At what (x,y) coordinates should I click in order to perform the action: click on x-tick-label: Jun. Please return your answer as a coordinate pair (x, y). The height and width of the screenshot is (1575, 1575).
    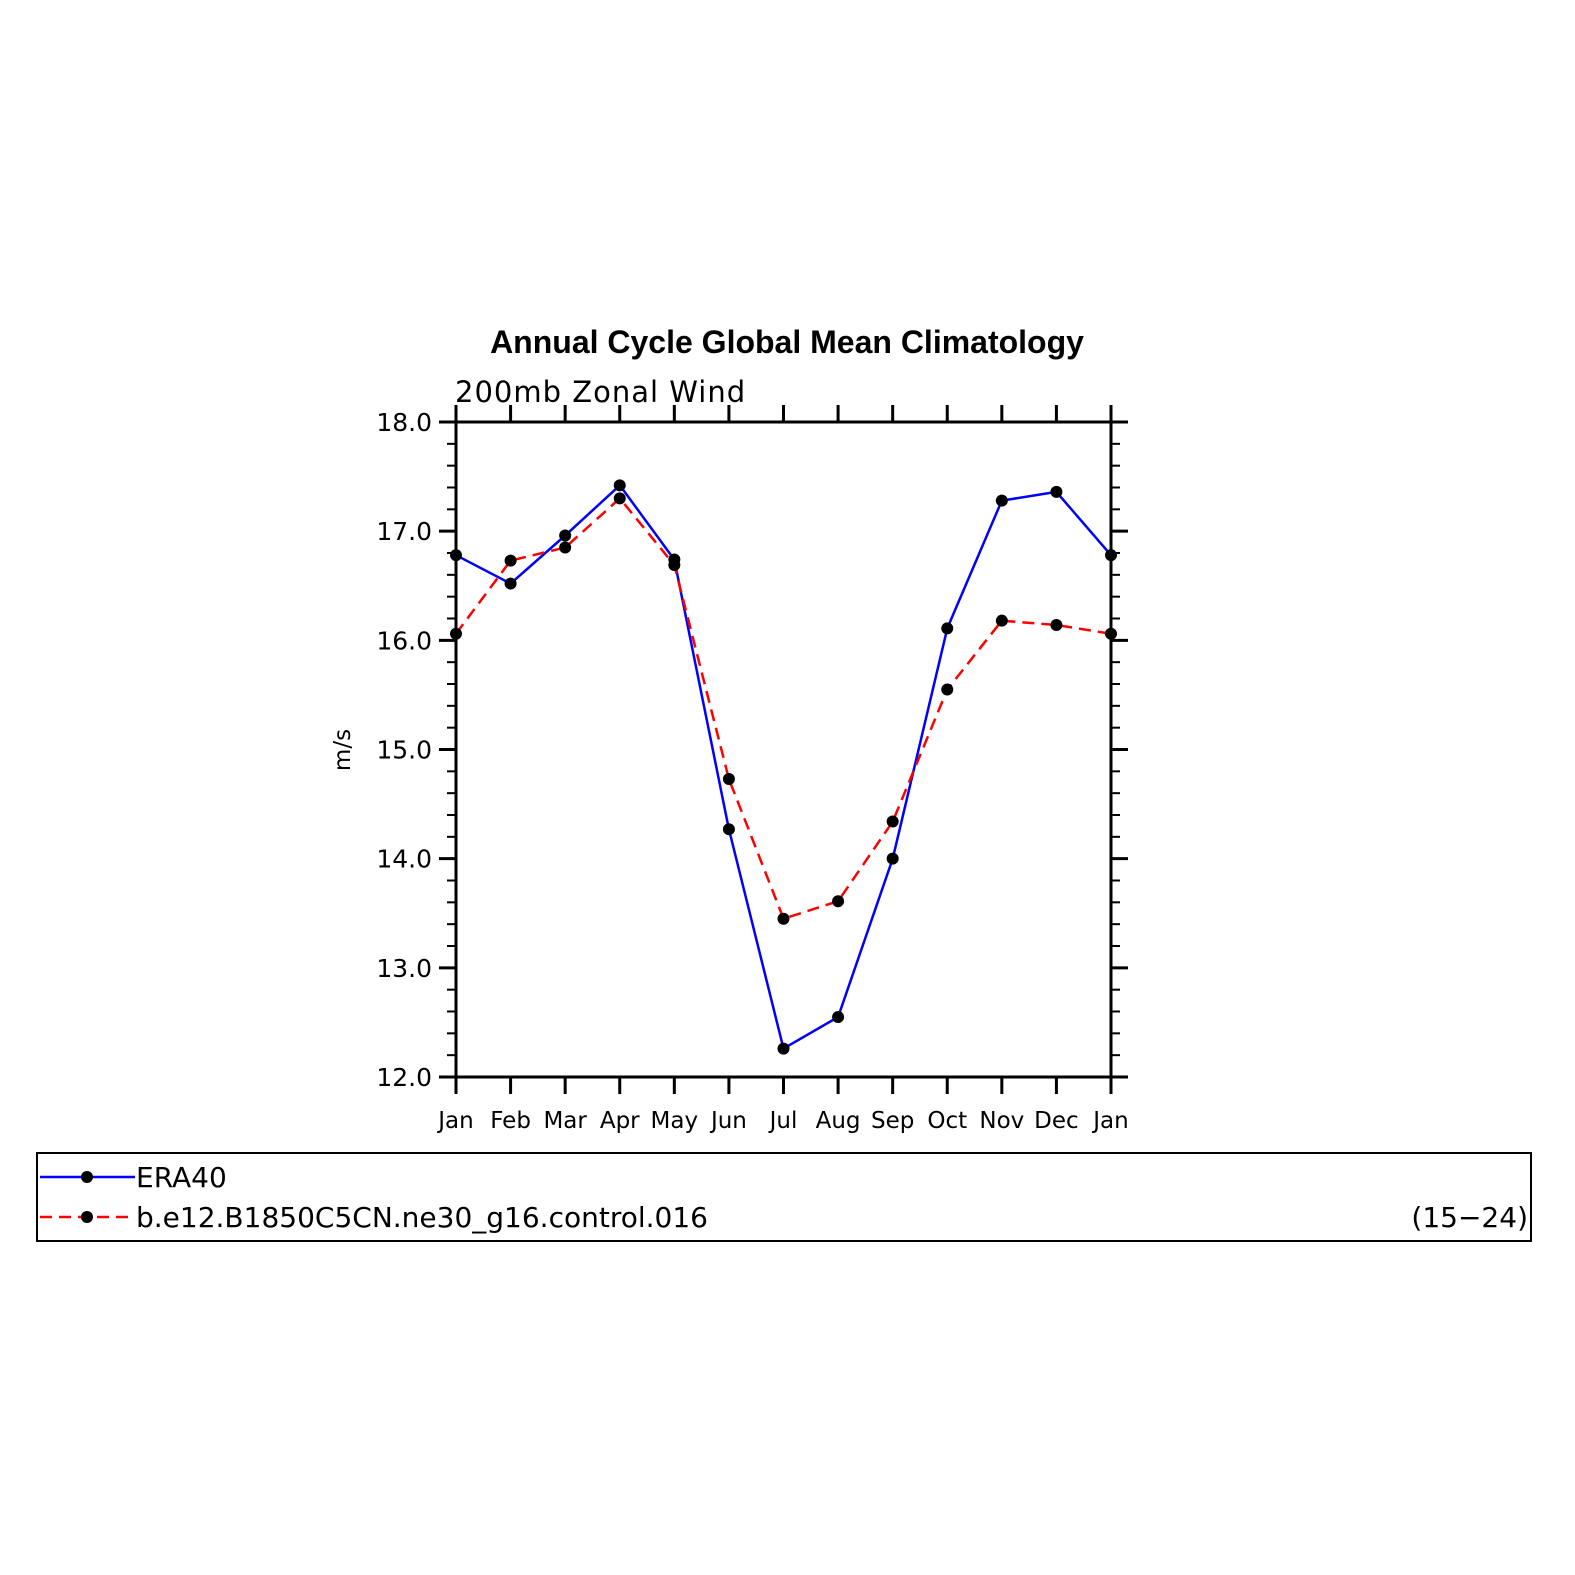
    Looking at the image, I should click on (728, 1121).